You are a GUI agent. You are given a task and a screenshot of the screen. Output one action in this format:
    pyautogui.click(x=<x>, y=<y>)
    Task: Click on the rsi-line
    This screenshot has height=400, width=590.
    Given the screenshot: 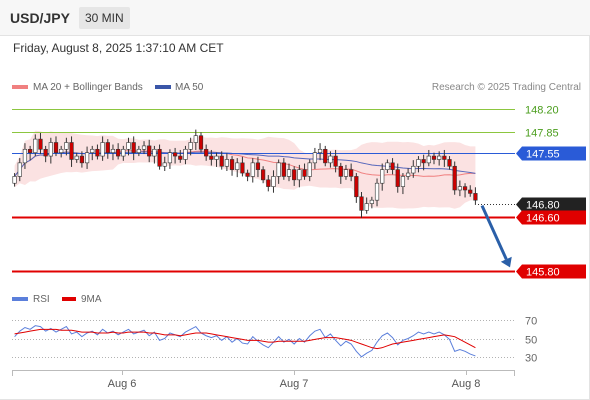 What is the action you would take?
    pyautogui.click(x=245, y=341)
    